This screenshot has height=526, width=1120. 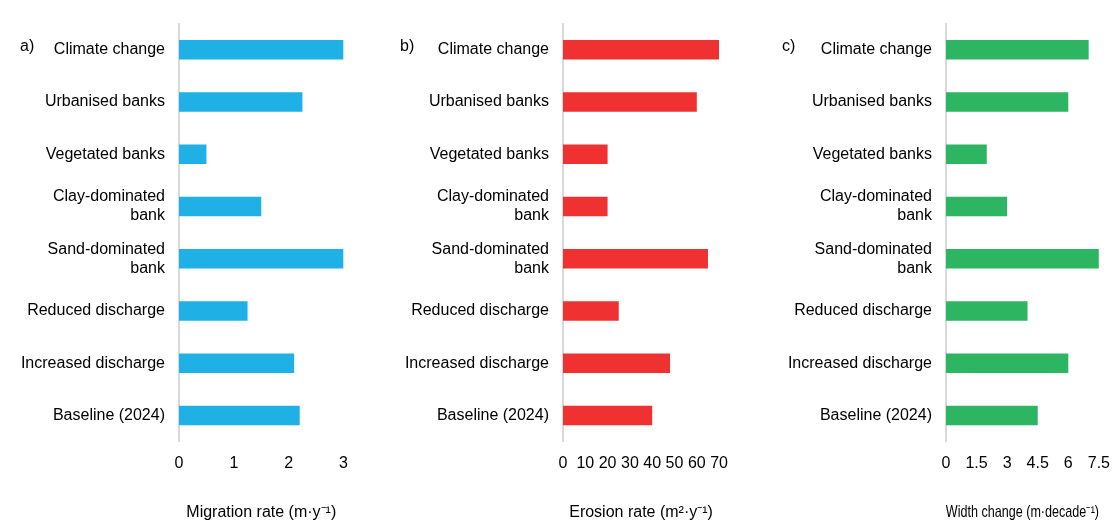 I want to click on x-tick-label: 2, so click(x=289, y=462).